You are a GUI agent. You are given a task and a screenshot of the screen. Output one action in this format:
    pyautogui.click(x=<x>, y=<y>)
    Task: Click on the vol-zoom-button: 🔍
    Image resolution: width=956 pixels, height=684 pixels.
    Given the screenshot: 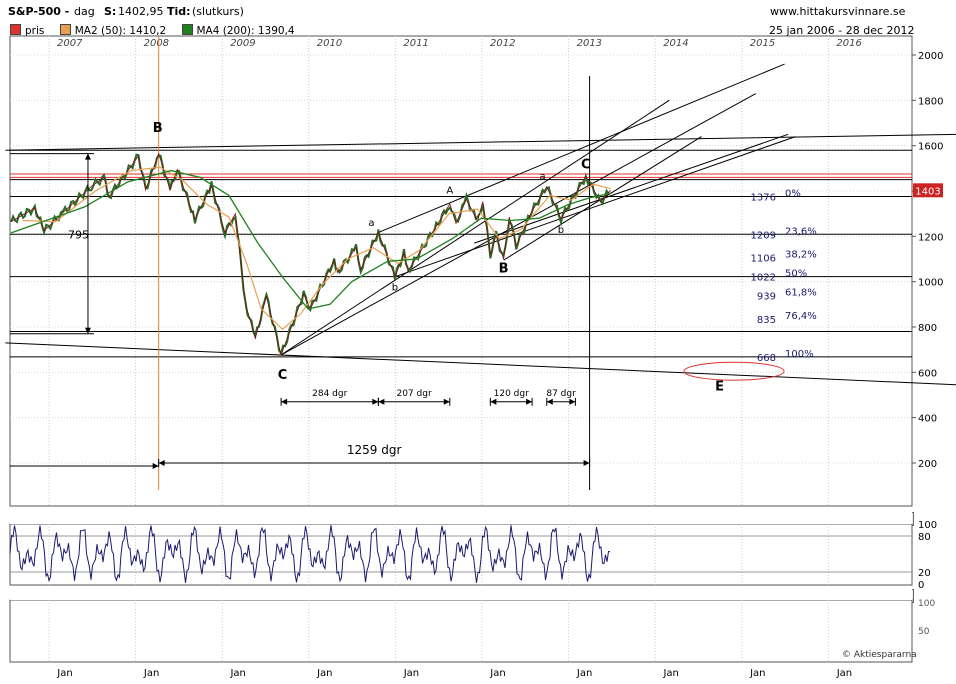 What is the action you would take?
    pyautogui.click(x=892, y=596)
    